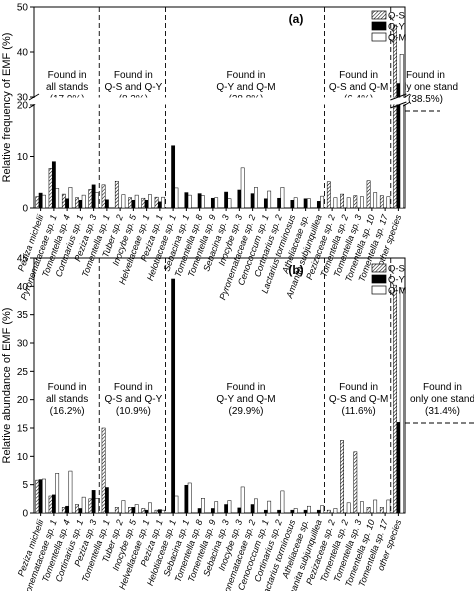  Describe the element at coordinates (296, 19) in the screenshot. I see `panel-label: (a)` at that location.